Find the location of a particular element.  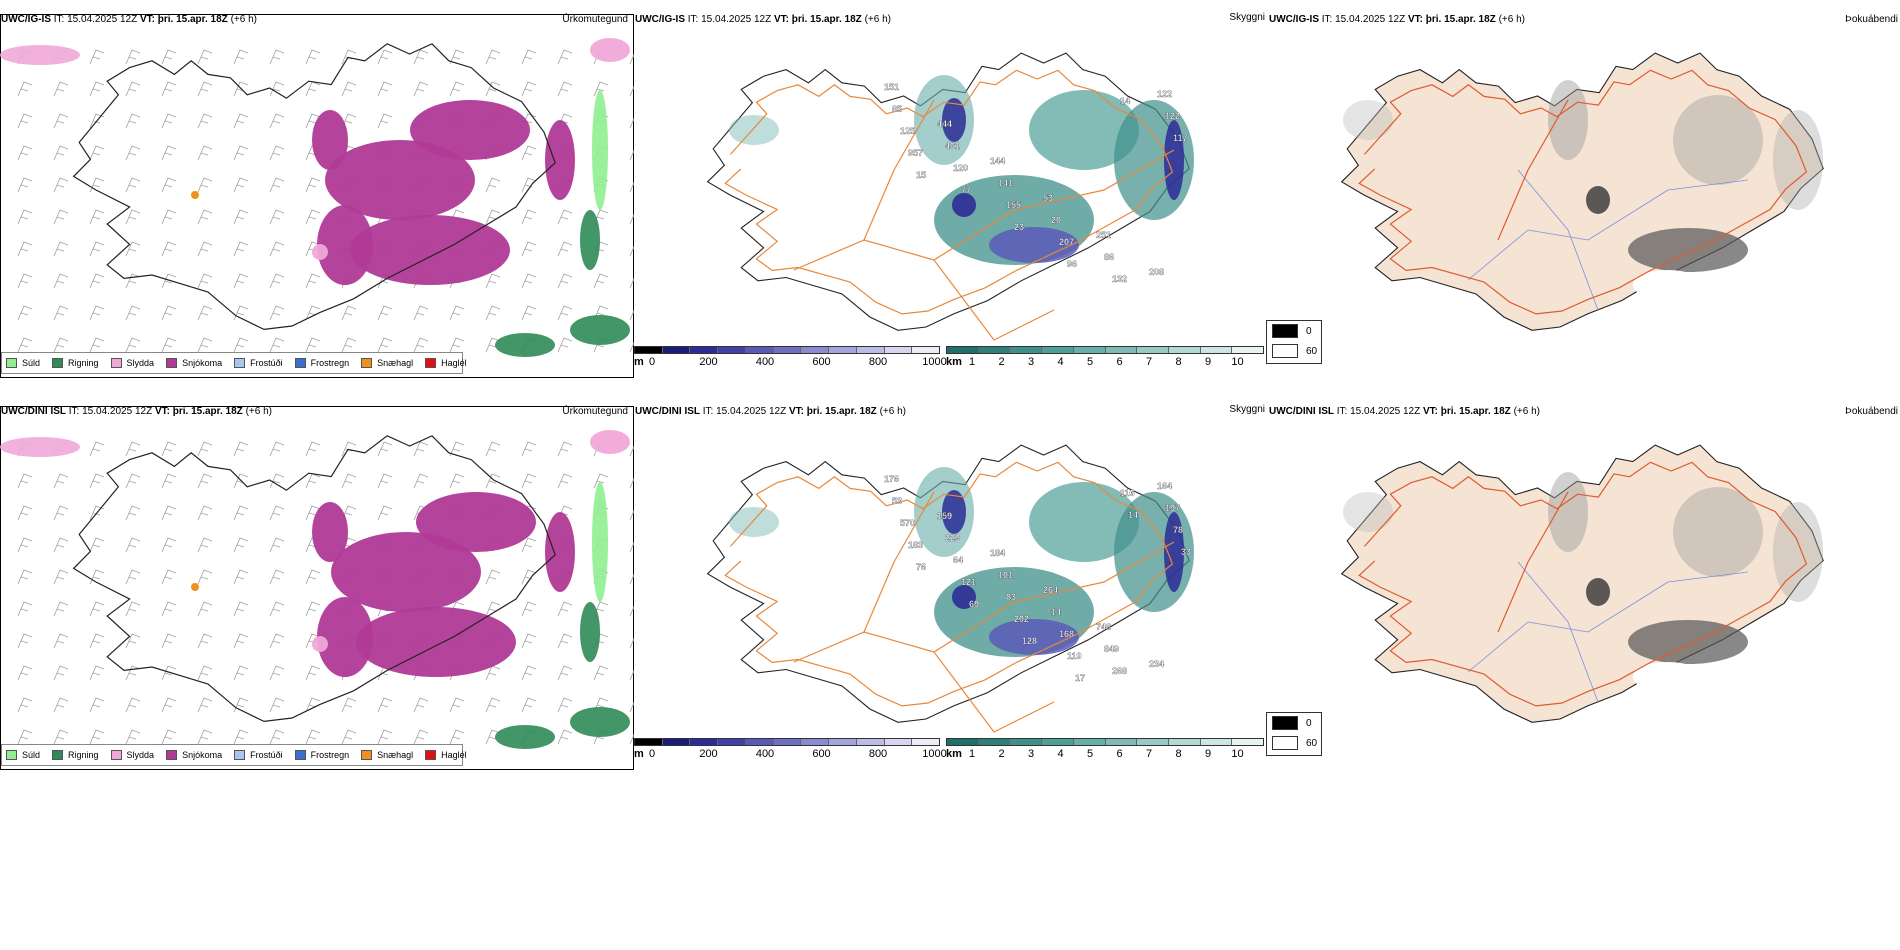

legend-item: Rigning is located at coordinates (75, 755).